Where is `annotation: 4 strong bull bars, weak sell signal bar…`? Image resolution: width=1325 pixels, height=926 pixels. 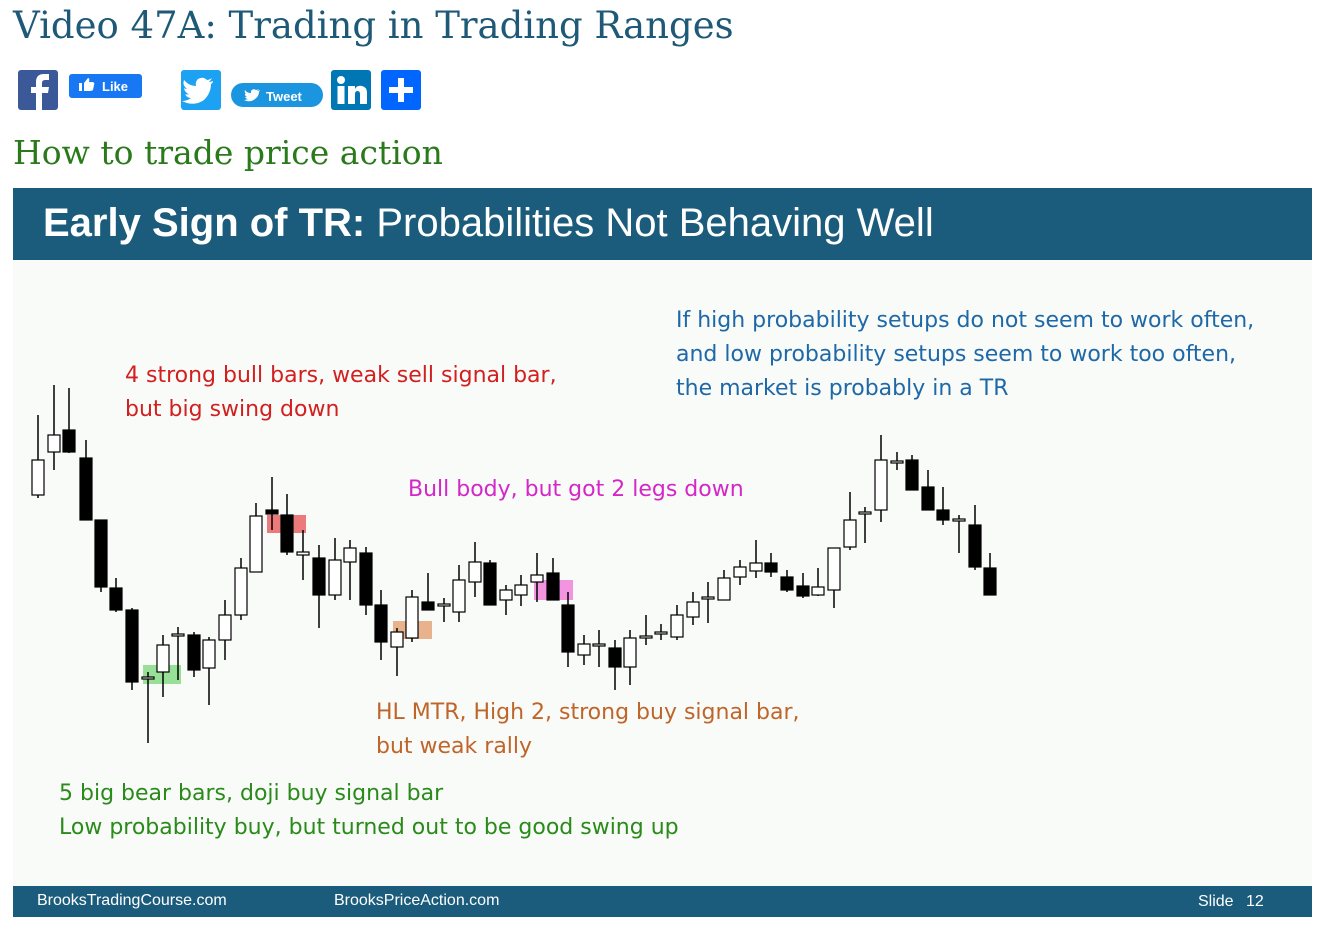
annotation: 4 strong bull bars, weak sell signal bar… is located at coordinates (341, 393).